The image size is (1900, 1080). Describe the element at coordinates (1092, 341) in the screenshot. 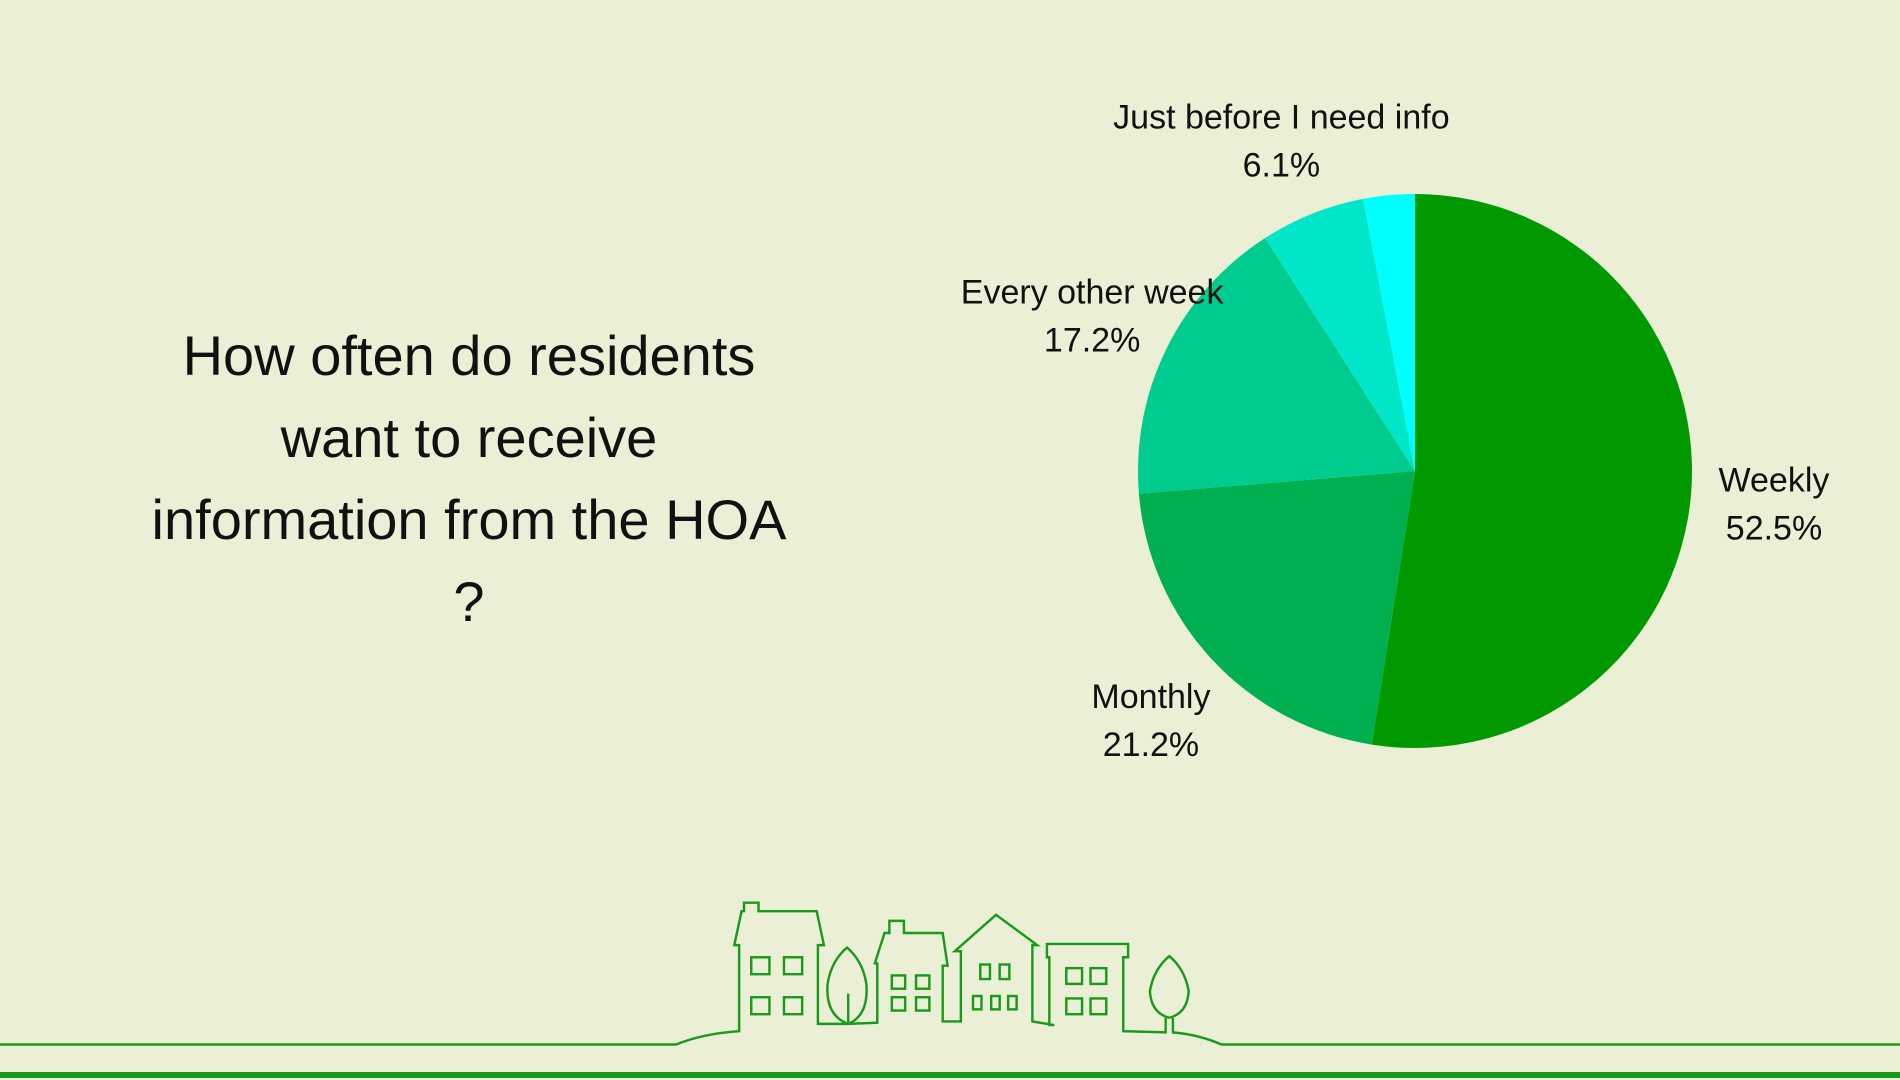

I see `slice-value-label: 17.2%` at that location.